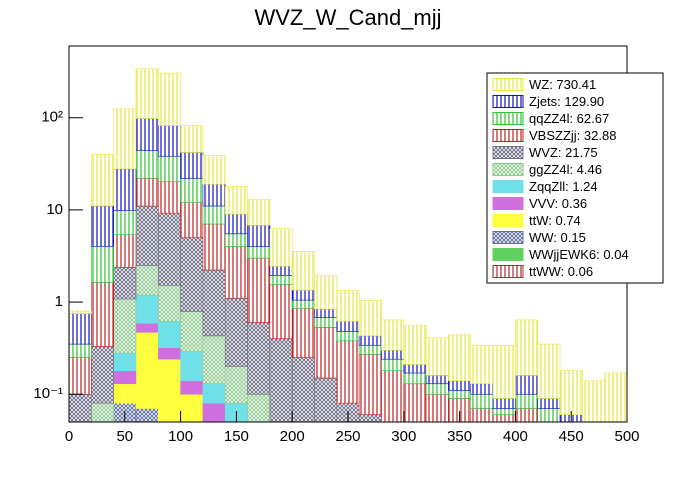 The height and width of the screenshot is (477, 696). I want to click on x-tick-label: 500, so click(626, 436).